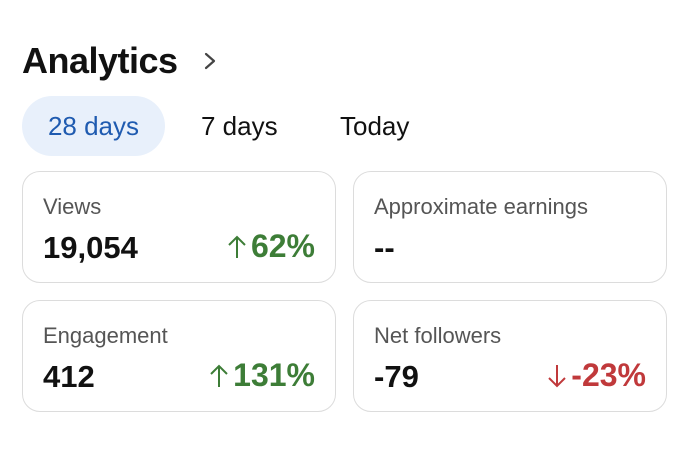 Image resolution: width=689 pixels, height=458 pixels. Describe the element at coordinates (438, 335) in the screenshot. I see `card-label: Net followers` at that location.